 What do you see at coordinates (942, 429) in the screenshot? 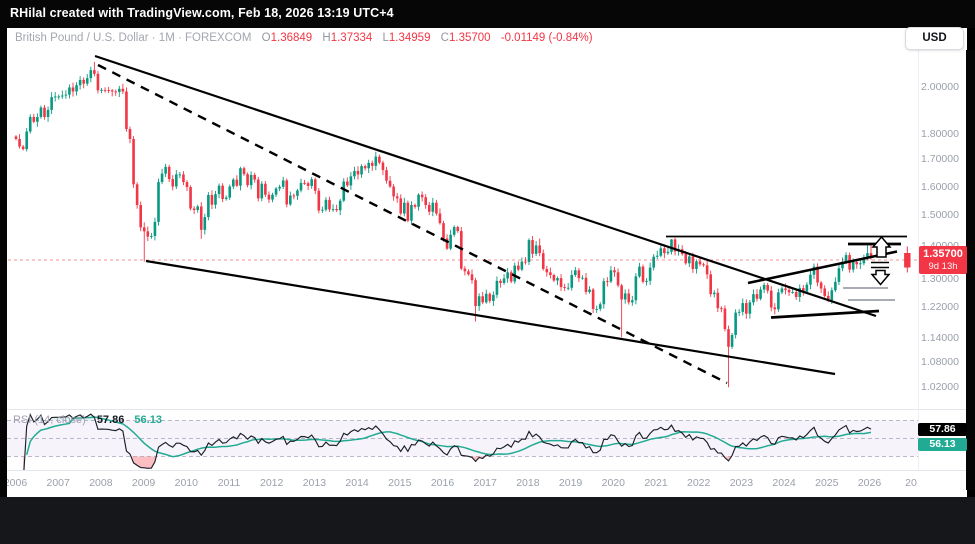
I see `rsi-value-badge: 57.86` at bounding box center [942, 429].